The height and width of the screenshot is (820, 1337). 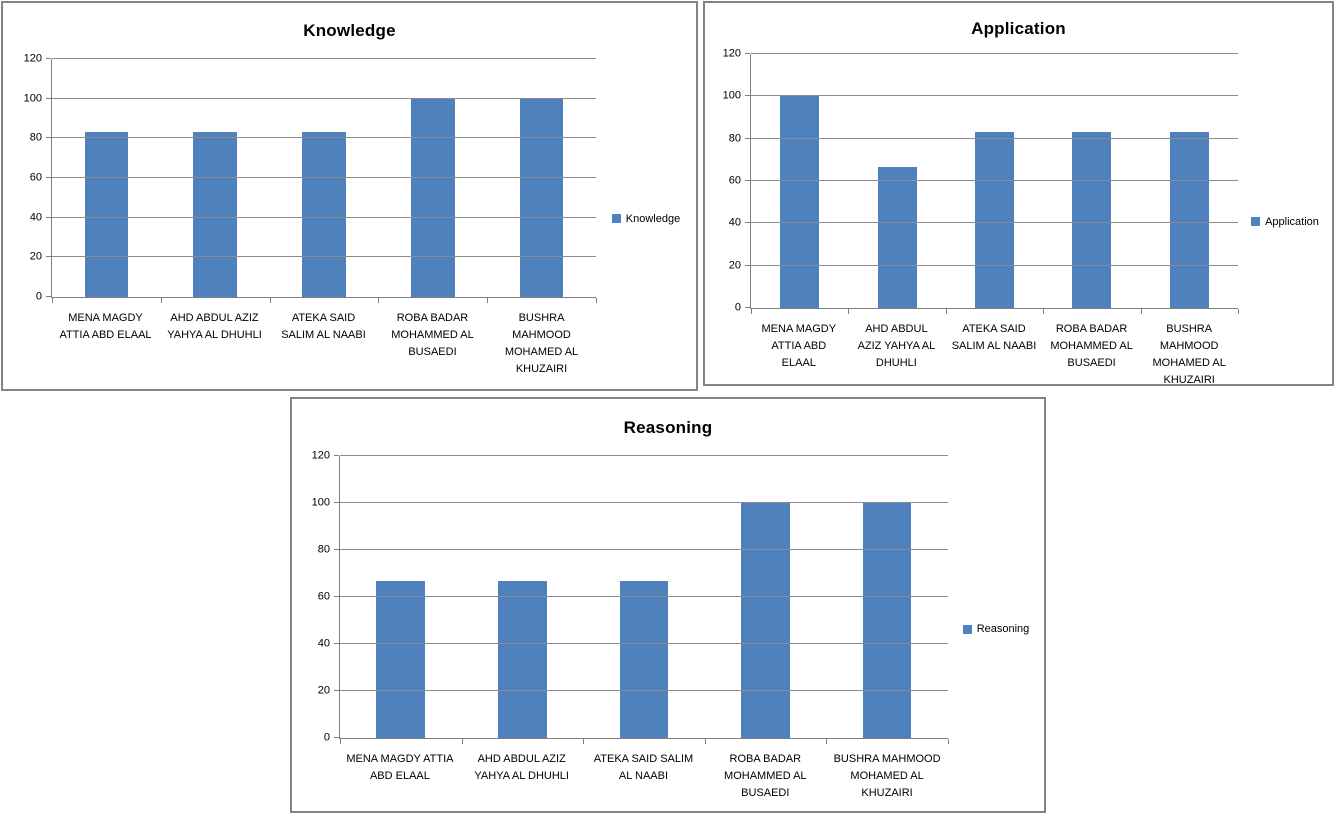 I want to click on legend-item: Application, so click(x=1285, y=222).